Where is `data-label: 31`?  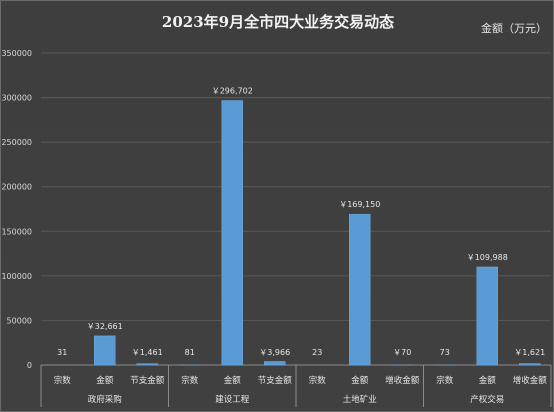
data-label: 31 is located at coordinates (62, 352).